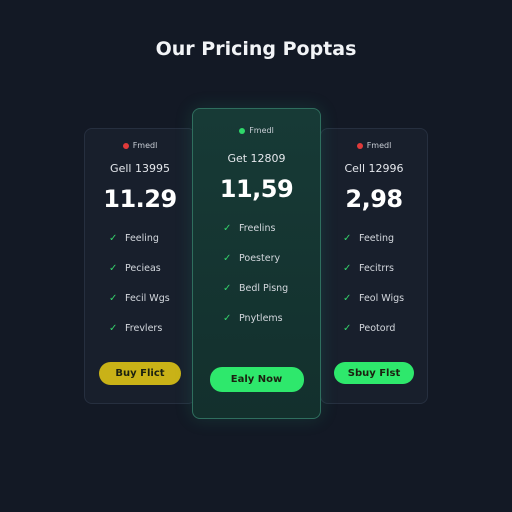 The width and height of the screenshot is (512, 512). What do you see at coordinates (144, 328) in the screenshot?
I see `feature-text: Frevlers` at bounding box center [144, 328].